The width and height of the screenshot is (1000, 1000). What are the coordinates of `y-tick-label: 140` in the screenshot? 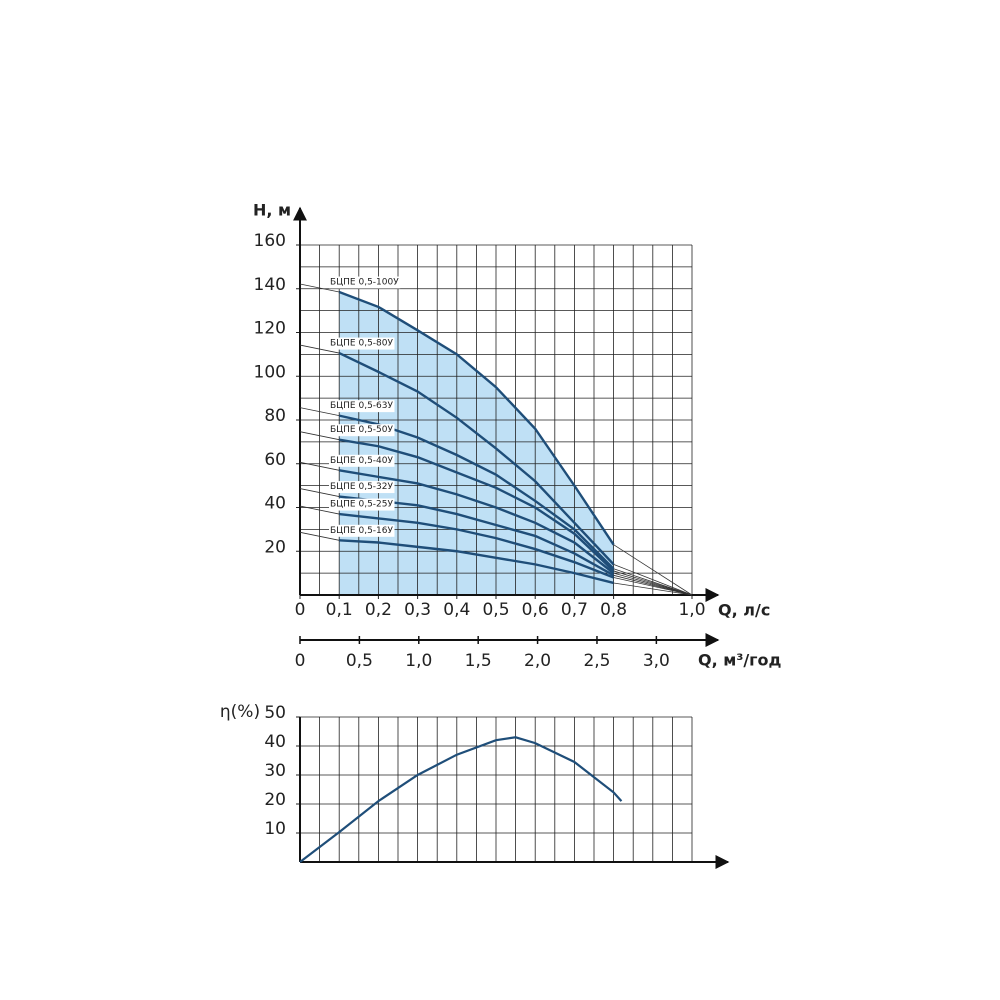 It's located at (270, 285).